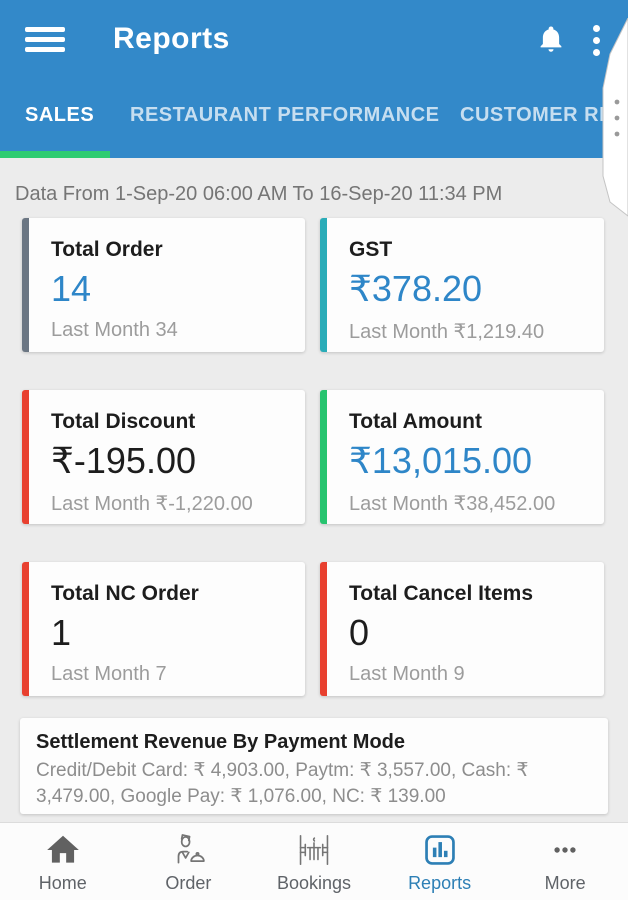 This screenshot has height=900, width=628. What do you see at coordinates (441, 460) in the screenshot?
I see `stat-card-value: ₹13,015.00` at bounding box center [441, 460].